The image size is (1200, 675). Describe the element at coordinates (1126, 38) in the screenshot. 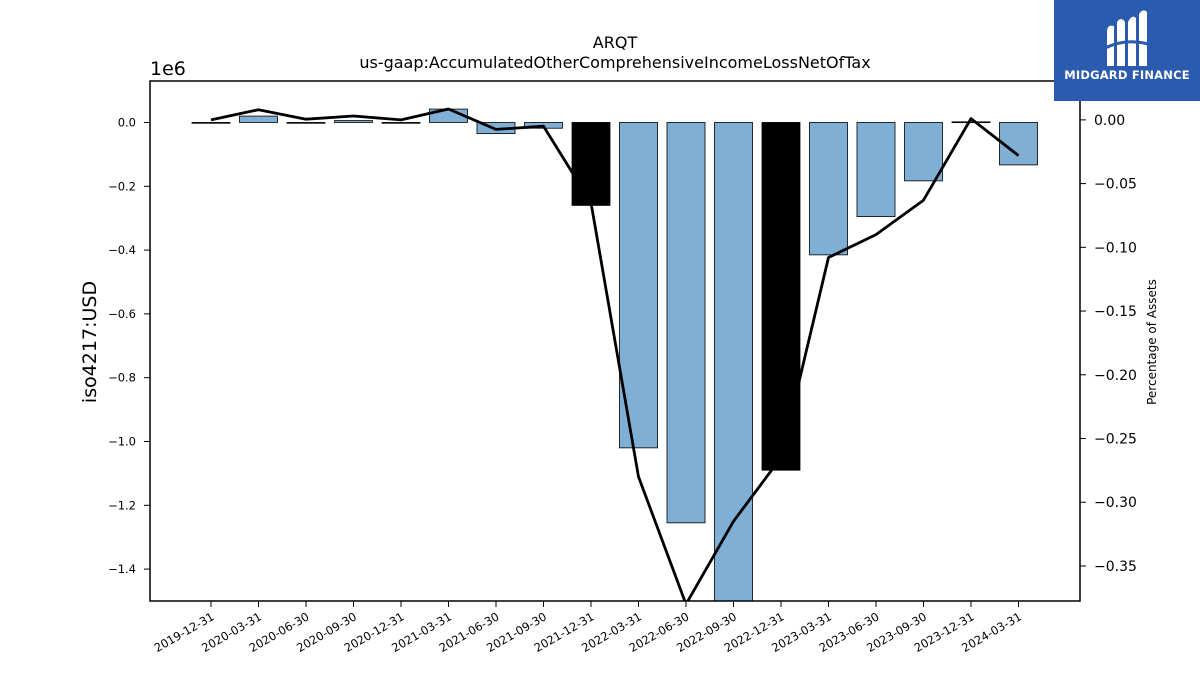

I see `logo-mark-icon` at that location.